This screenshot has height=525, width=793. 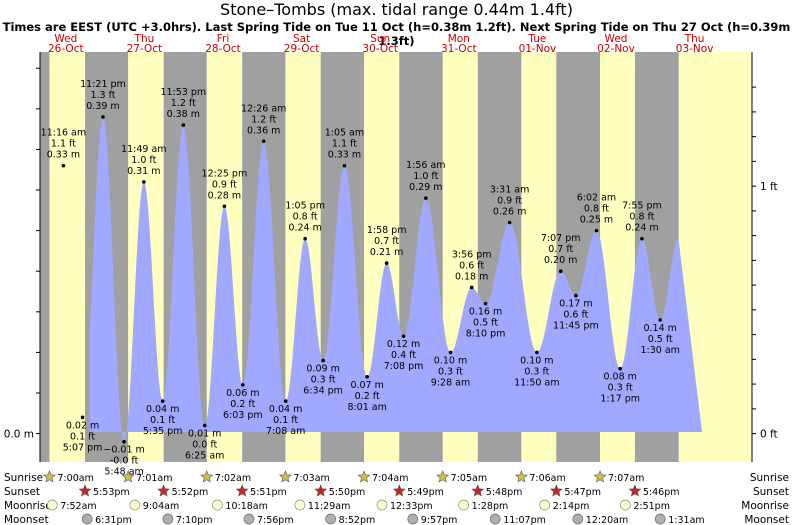 I want to click on moonrise-time: 9:04am, so click(x=161, y=506).